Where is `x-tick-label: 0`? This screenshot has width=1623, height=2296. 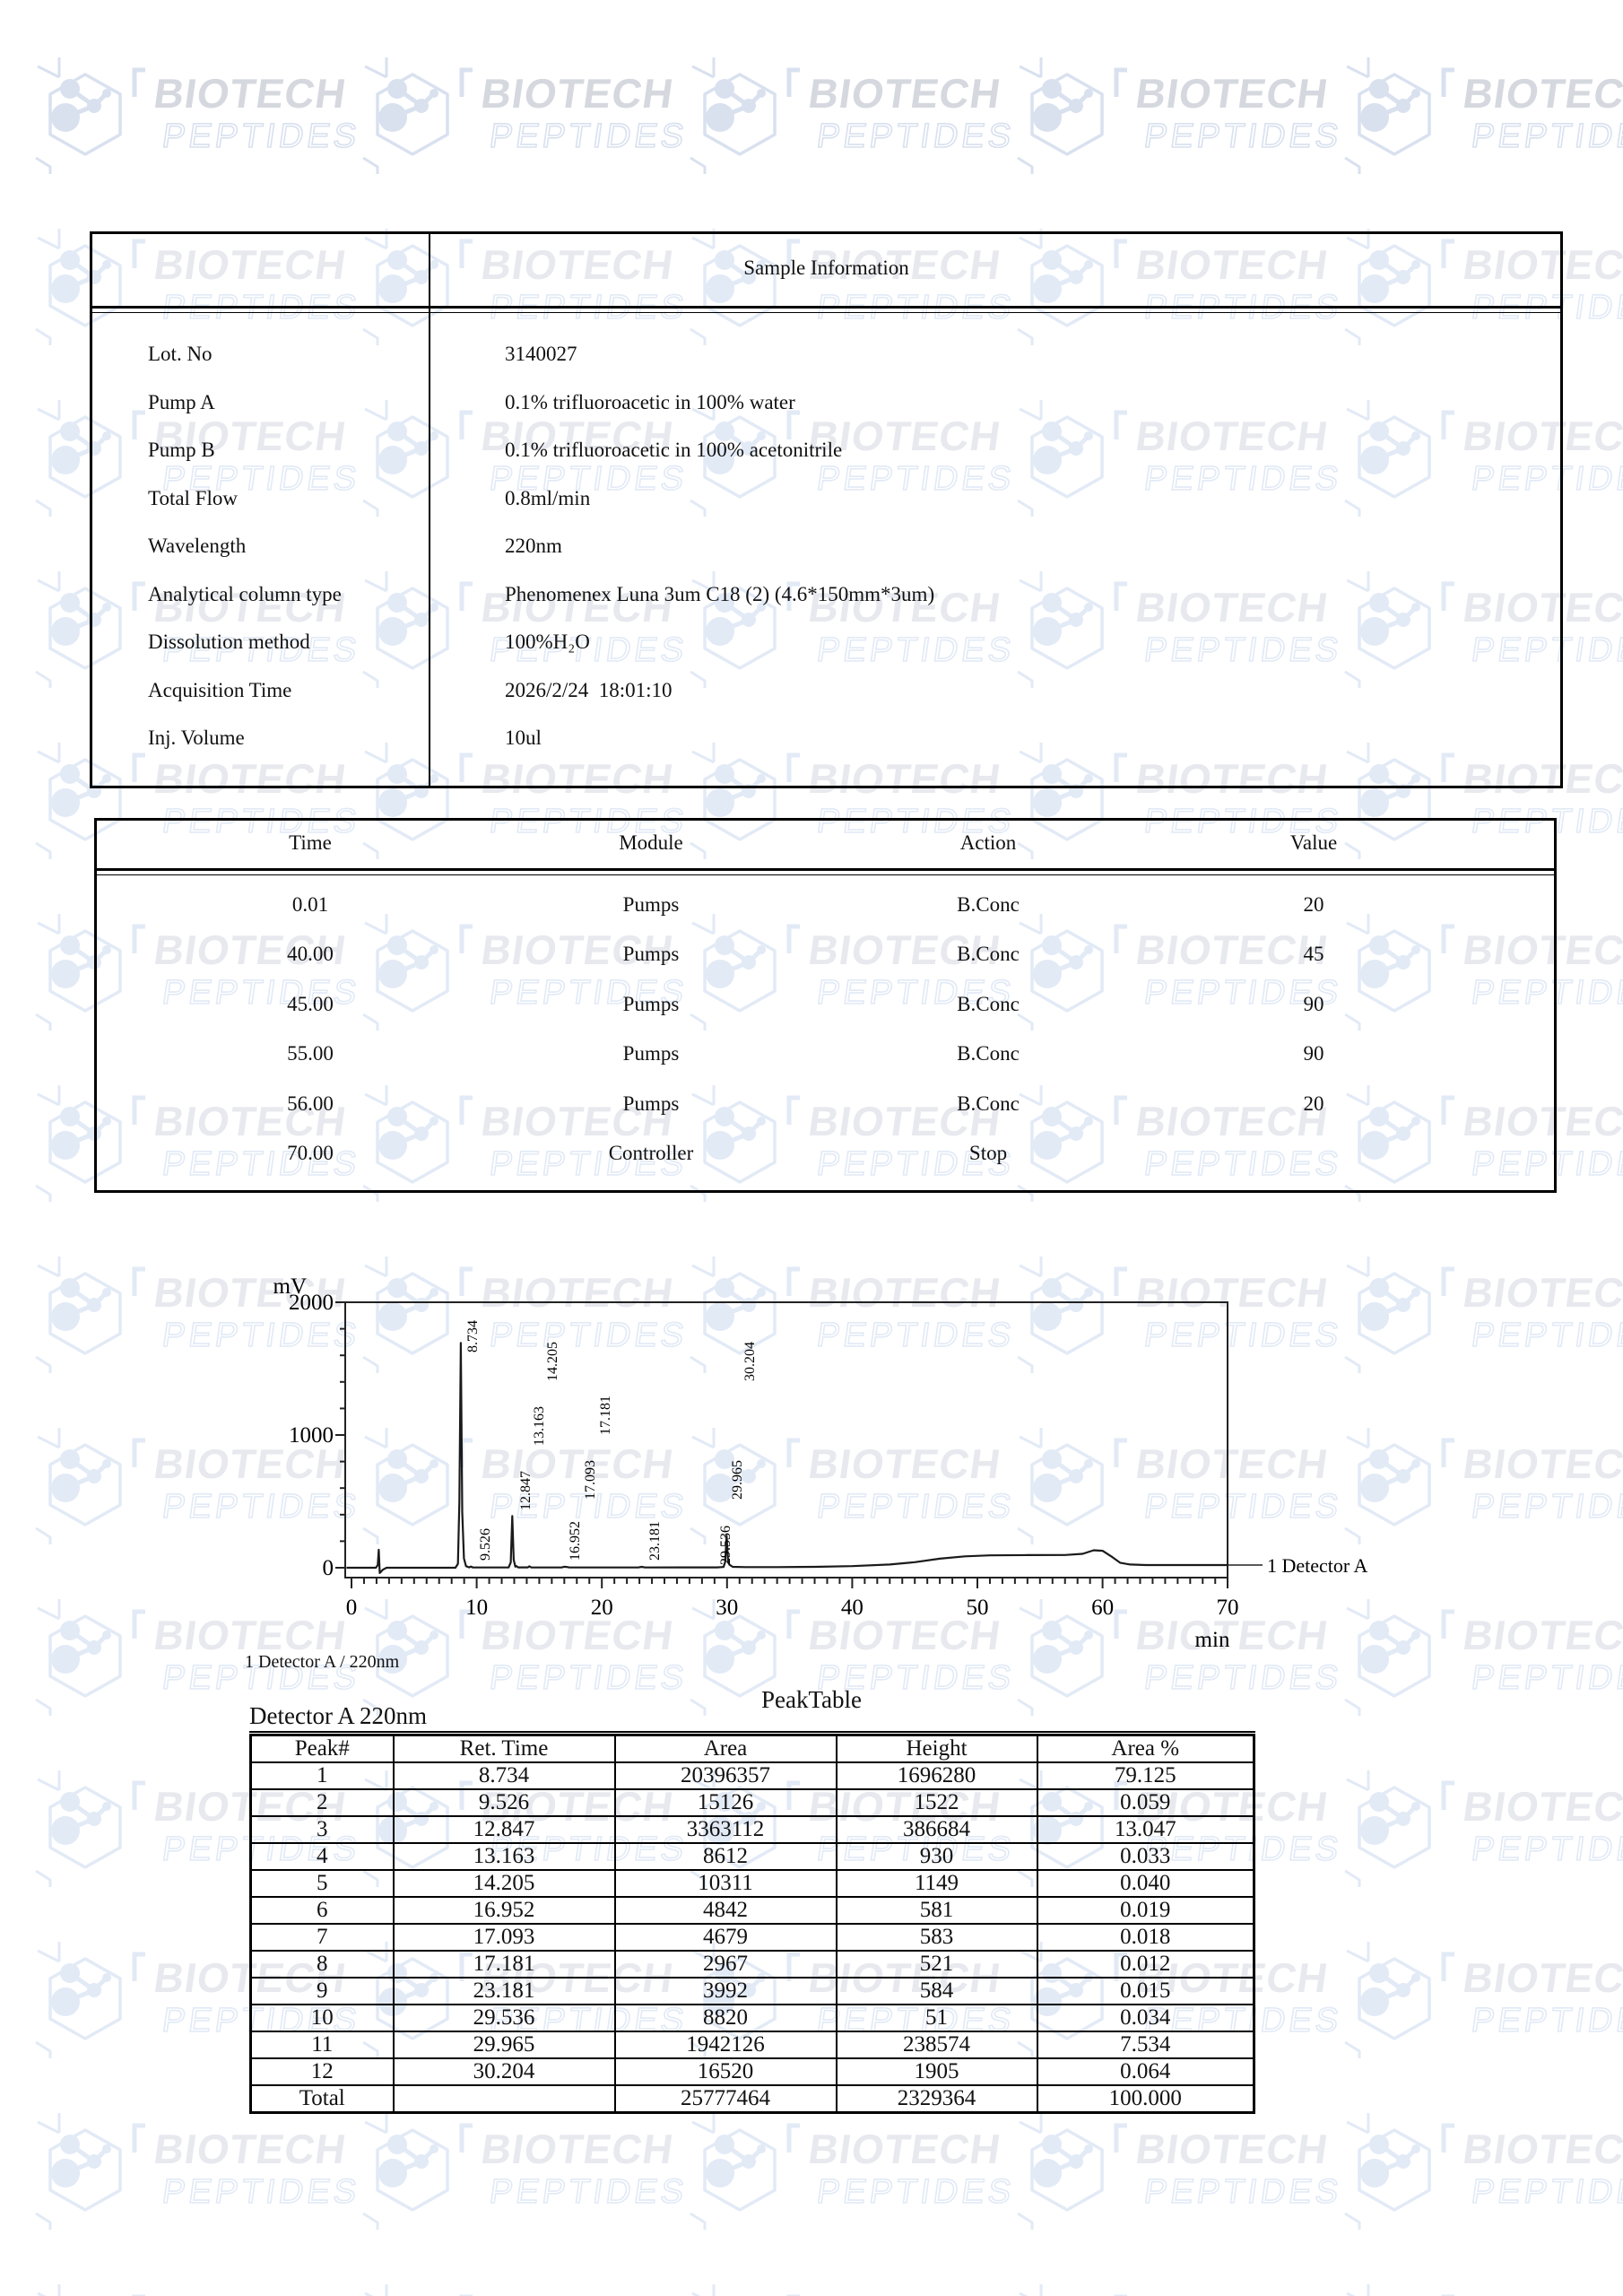
x-tick-label: 0 is located at coordinates (352, 1608).